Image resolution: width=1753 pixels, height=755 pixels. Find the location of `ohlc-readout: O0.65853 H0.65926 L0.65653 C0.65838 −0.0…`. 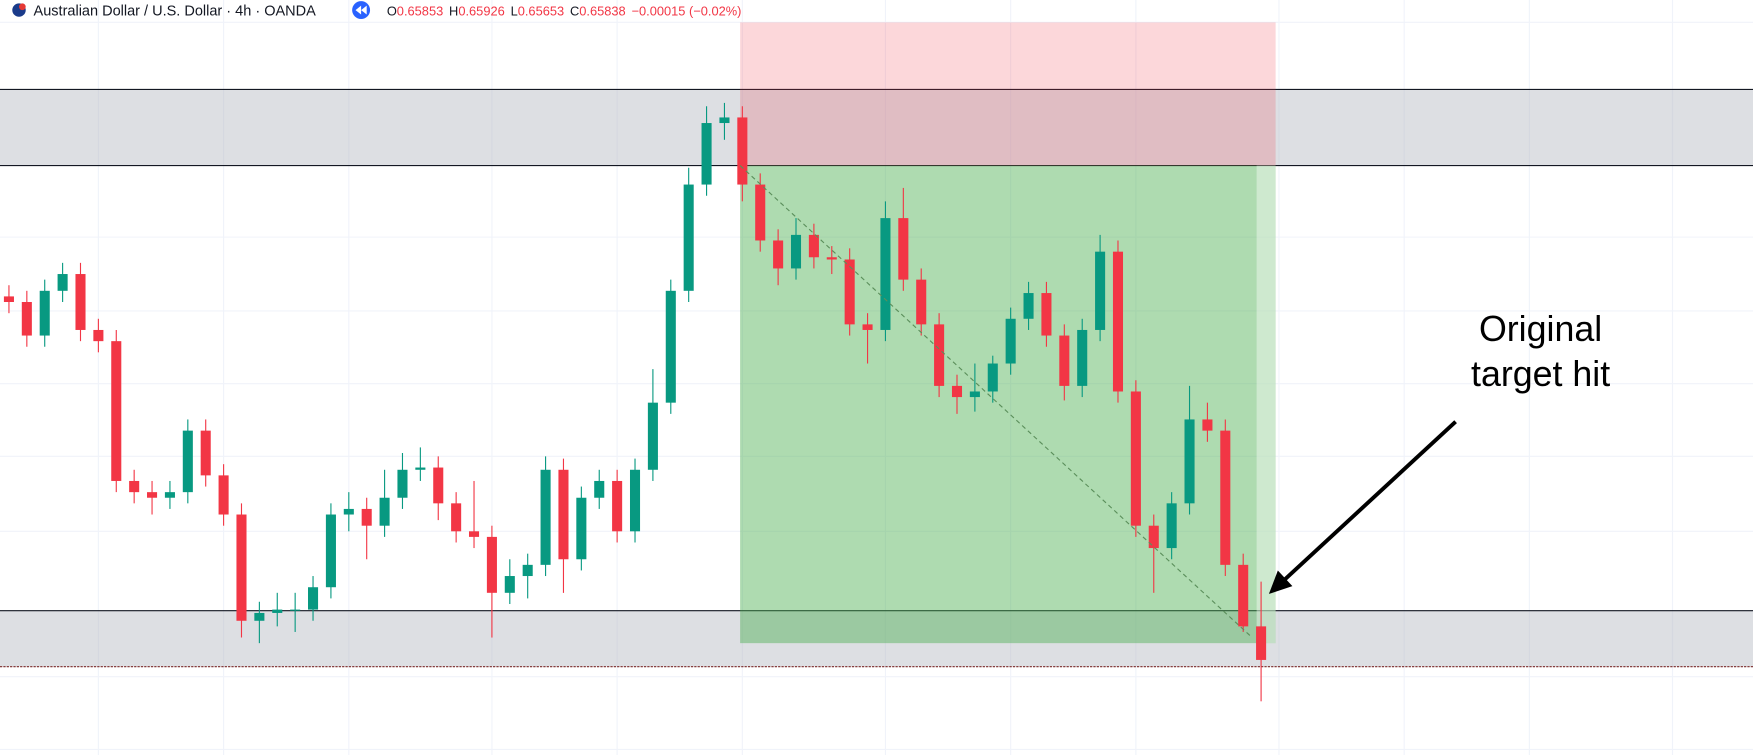

ohlc-readout: O0.65853 H0.65926 L0.65653 C0.65838 −0.0… is located at coordinates (564, 11).